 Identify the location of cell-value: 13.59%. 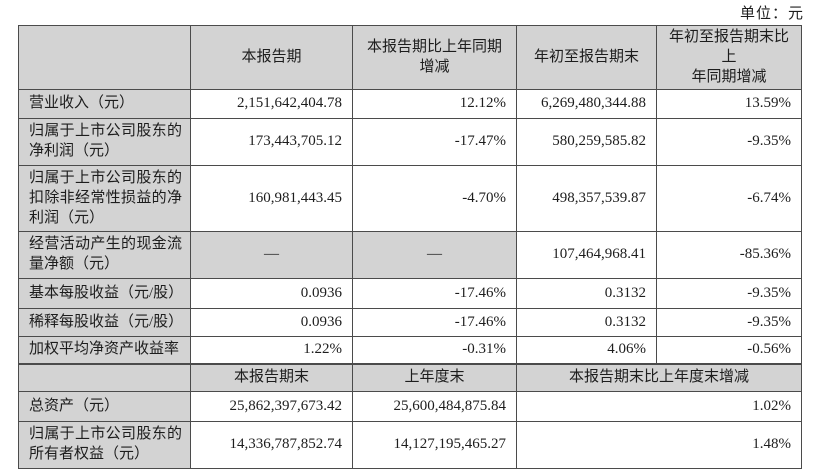
(729, 104).